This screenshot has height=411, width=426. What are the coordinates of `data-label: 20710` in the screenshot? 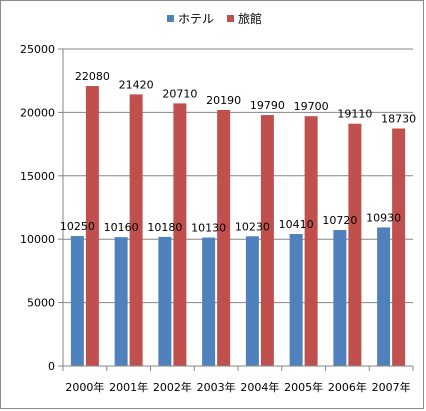 It's located at (179, 93).